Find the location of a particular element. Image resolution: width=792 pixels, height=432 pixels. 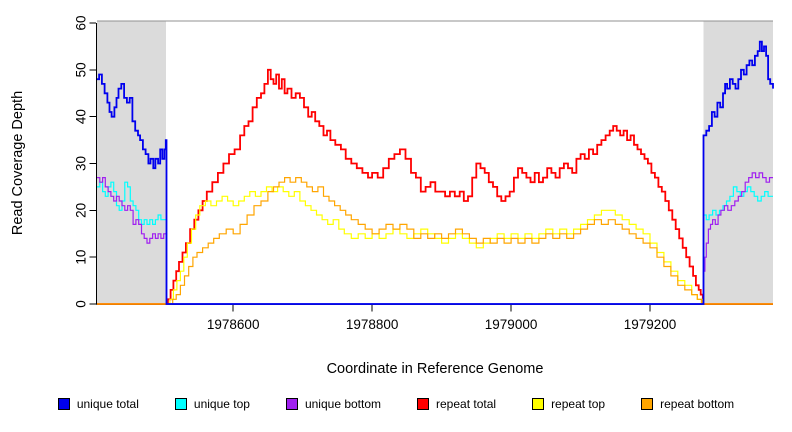

legend-label: unique top is located at coordinates (221, 404).